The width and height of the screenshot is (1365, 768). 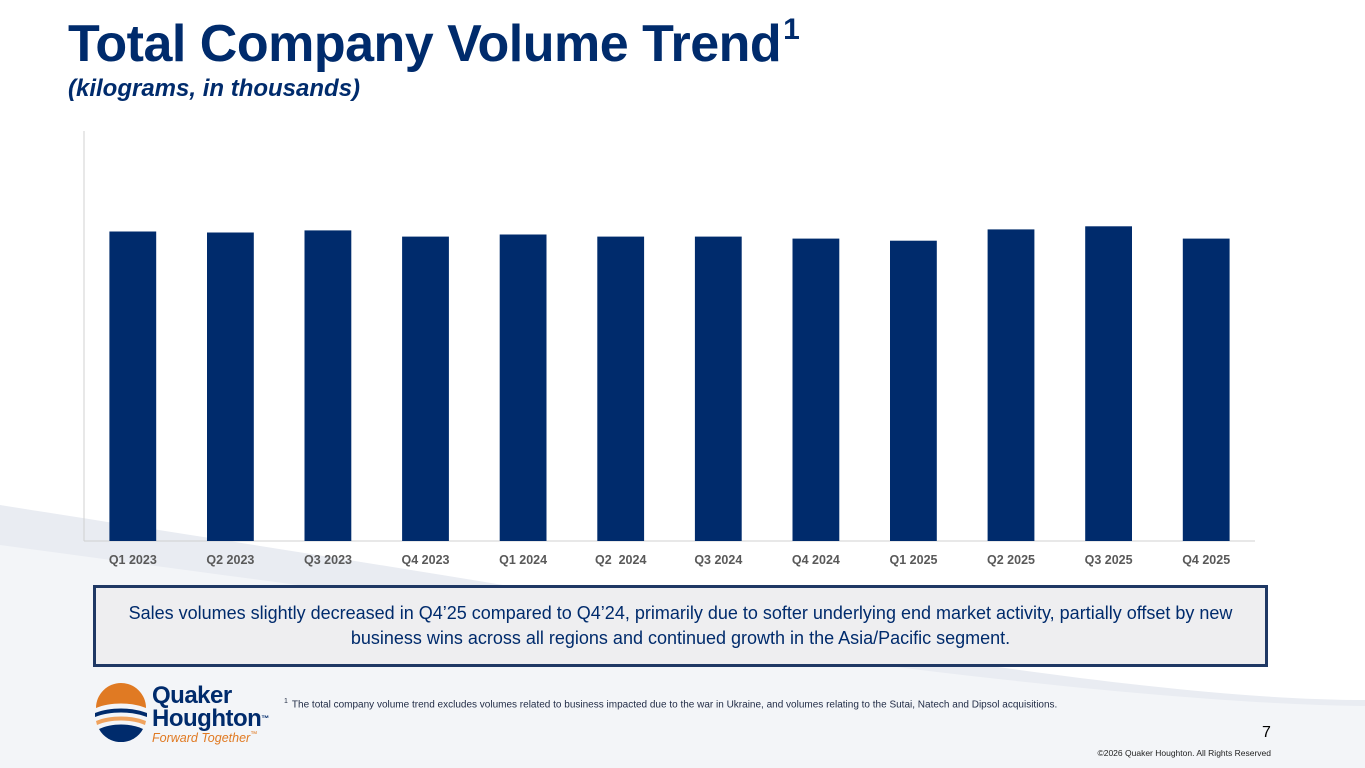 I want to click on logo-tagline-text: Forward Together, so click(x=201, y=738).